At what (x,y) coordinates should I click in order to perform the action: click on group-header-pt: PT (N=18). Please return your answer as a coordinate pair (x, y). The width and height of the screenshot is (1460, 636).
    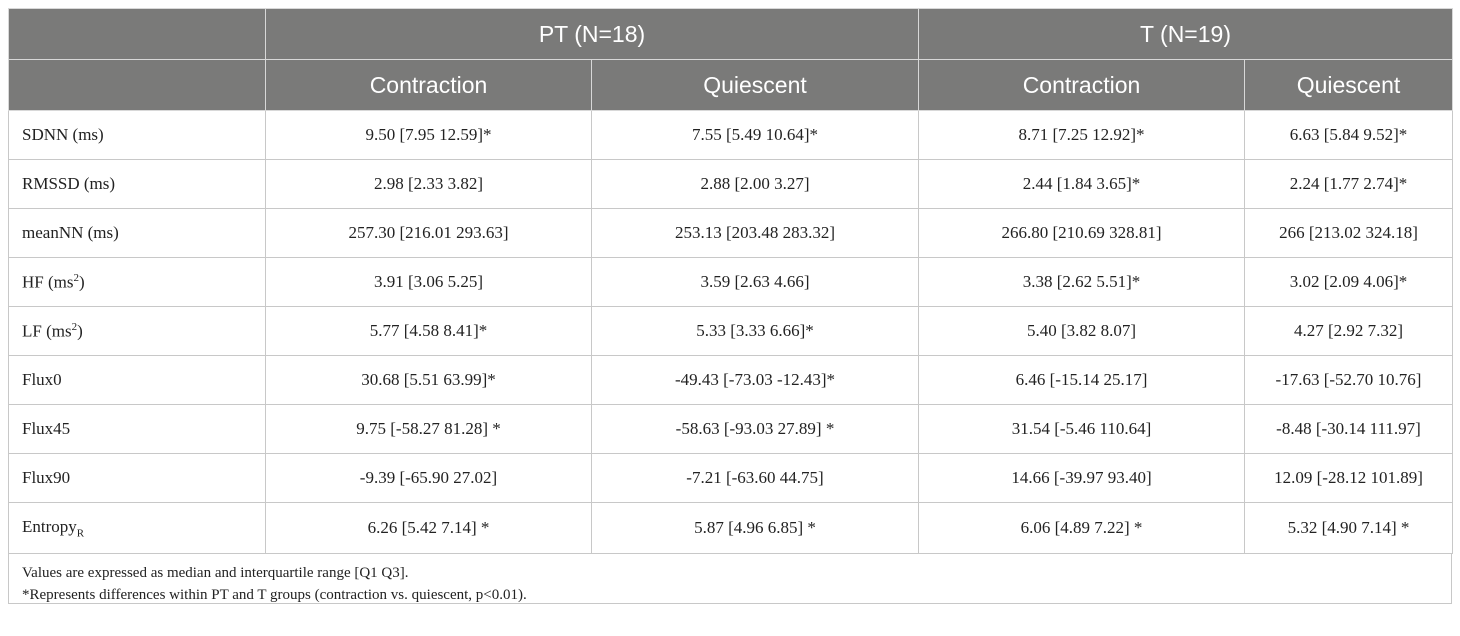
    Looking at the image, I should click on (592, 34).